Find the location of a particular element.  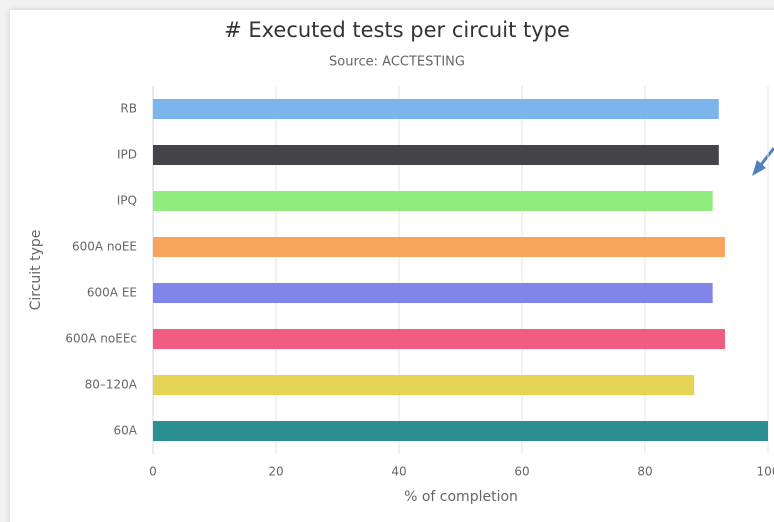

x-axis-label: % of completion is located at coordinates (461, 497).